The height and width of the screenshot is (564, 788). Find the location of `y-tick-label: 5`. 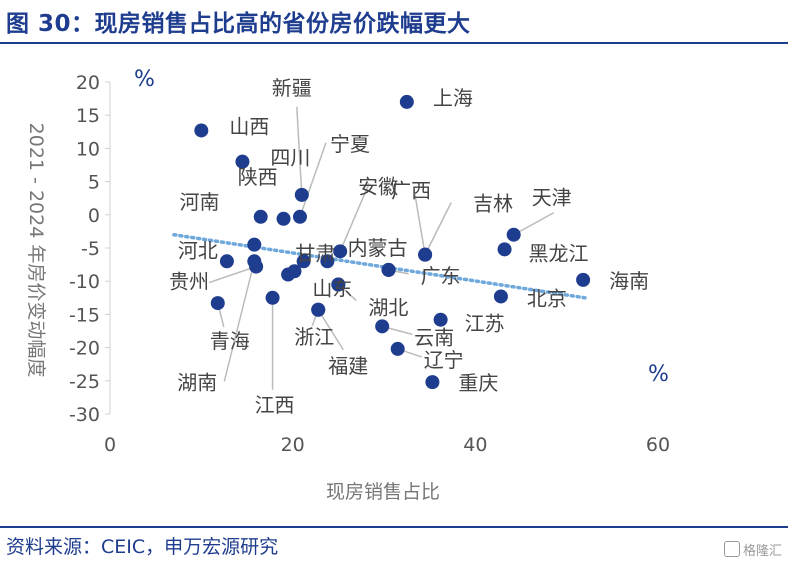

y-tick-label: 5 is located at coordinates (94, 183).